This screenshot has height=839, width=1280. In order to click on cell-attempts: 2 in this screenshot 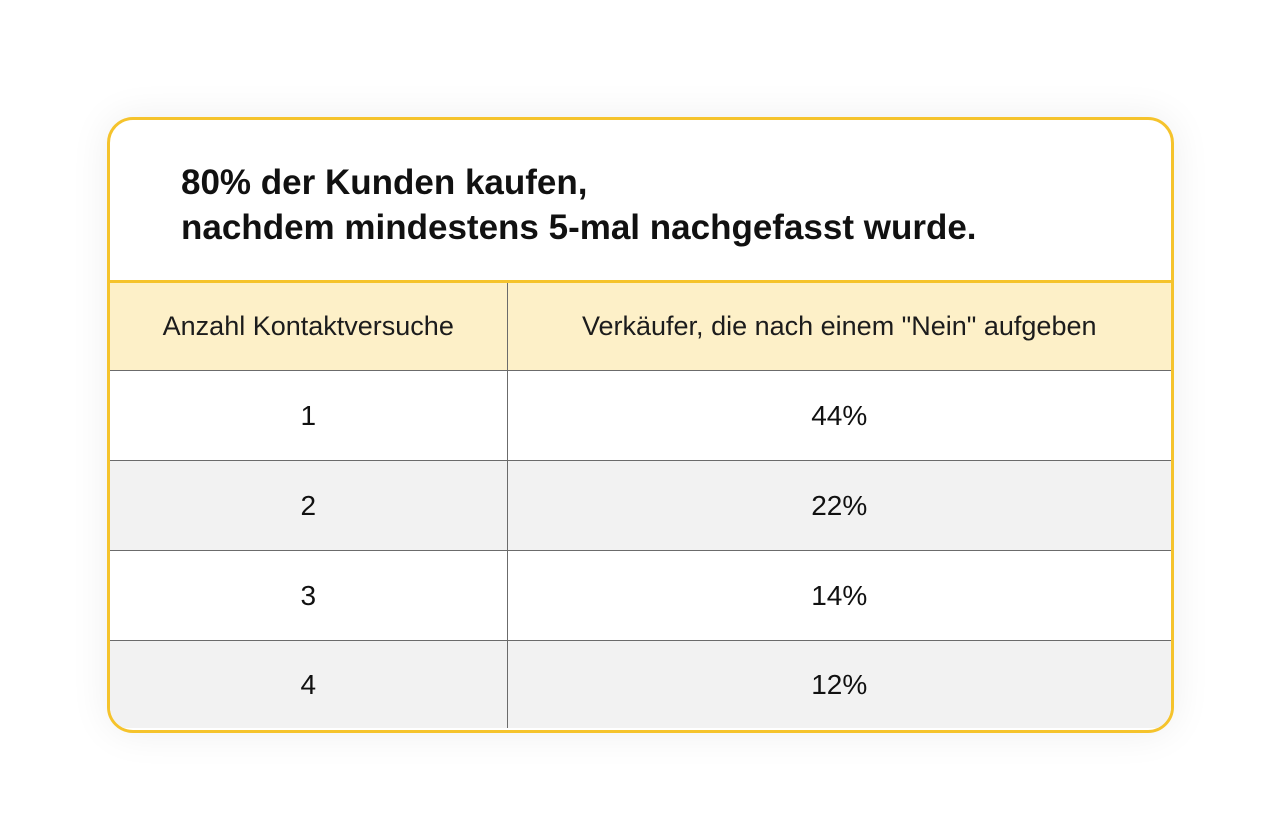, I will do `click(309, 505)`.